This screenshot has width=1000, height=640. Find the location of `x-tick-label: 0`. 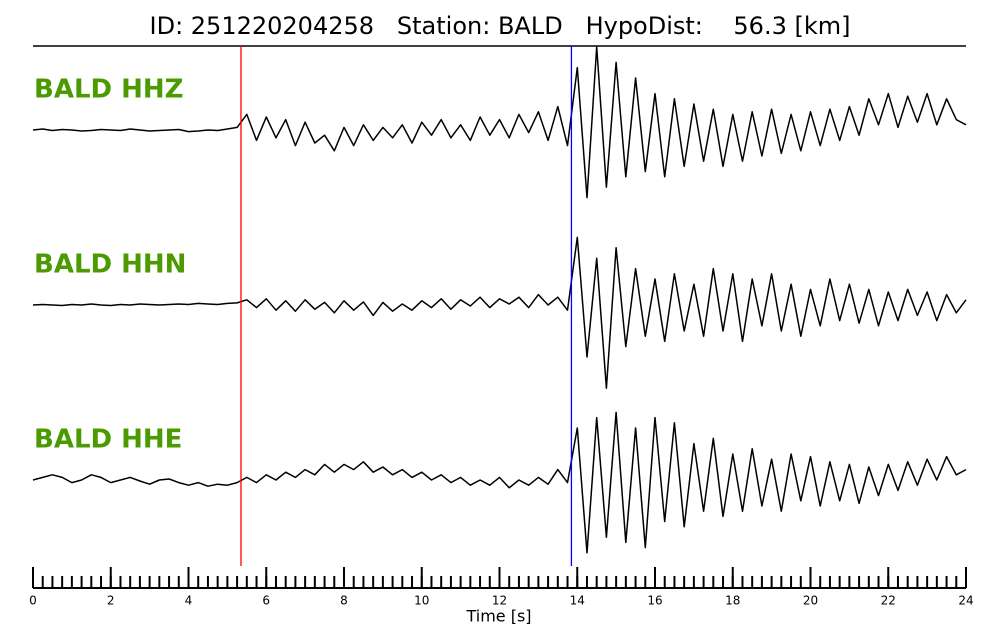

x-tick-label: 0 is located at coordinates (33, 601).